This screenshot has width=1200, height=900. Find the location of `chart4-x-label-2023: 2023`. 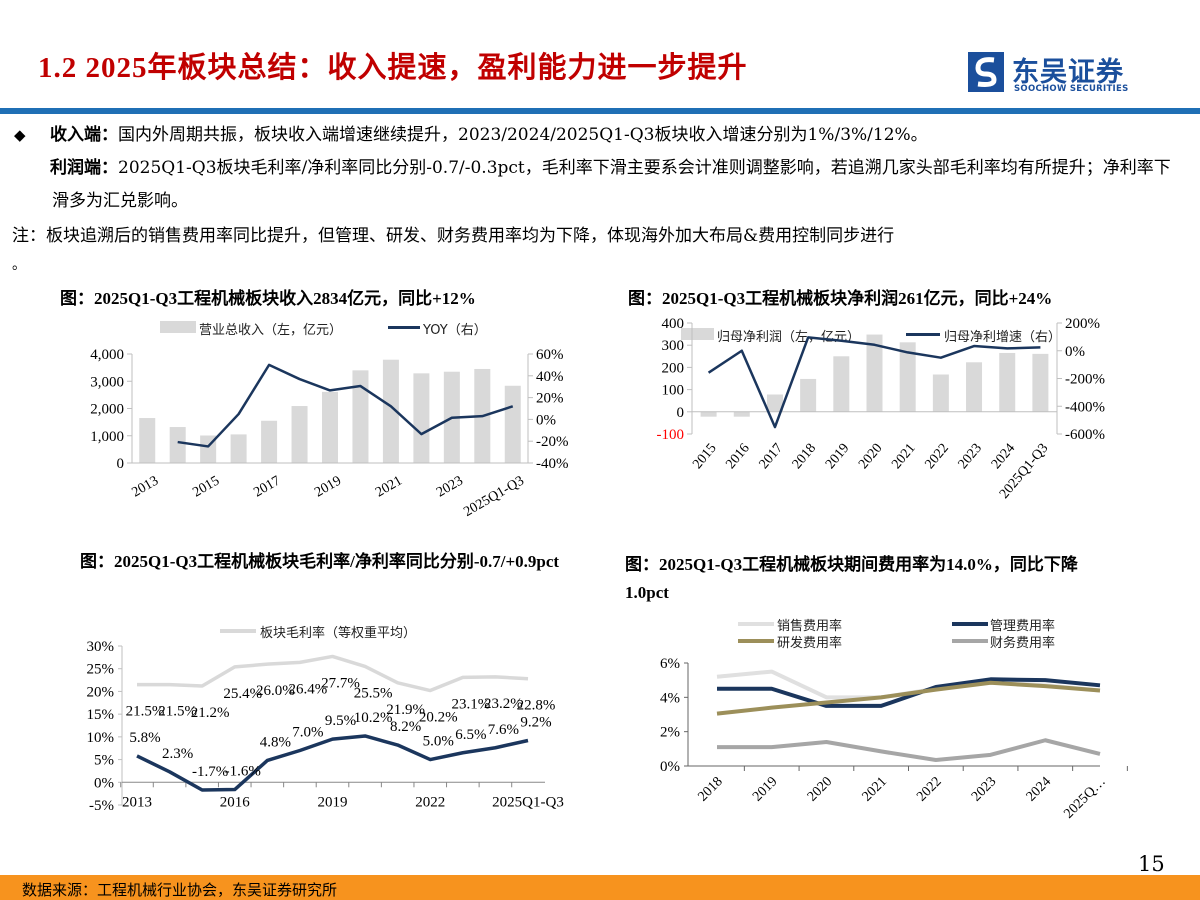

chart4-x-label-2023: 2023 is located at coordinates (984, 789).